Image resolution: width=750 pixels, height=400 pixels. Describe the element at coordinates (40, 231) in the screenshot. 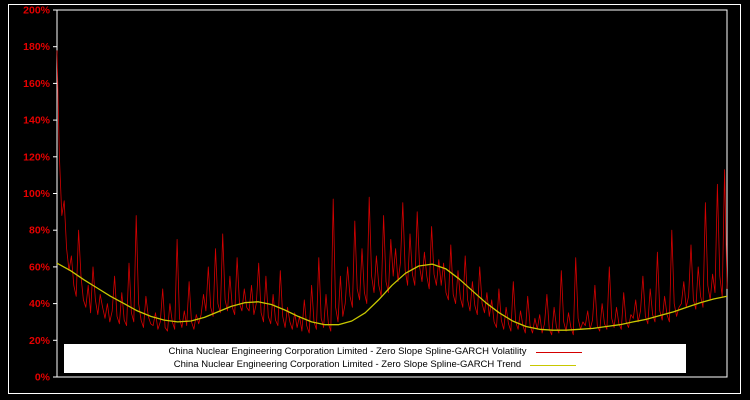

I see `y-axis-tick-label: 80%` at that location.